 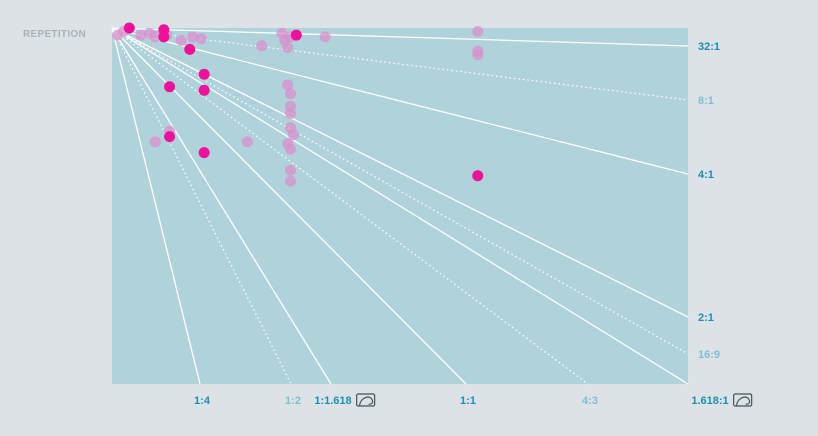 What do you see at coordinates (293, 401) in the screenshot?
I see `ratio-label-1-2: 1:2` at bounding box center [293, 401].